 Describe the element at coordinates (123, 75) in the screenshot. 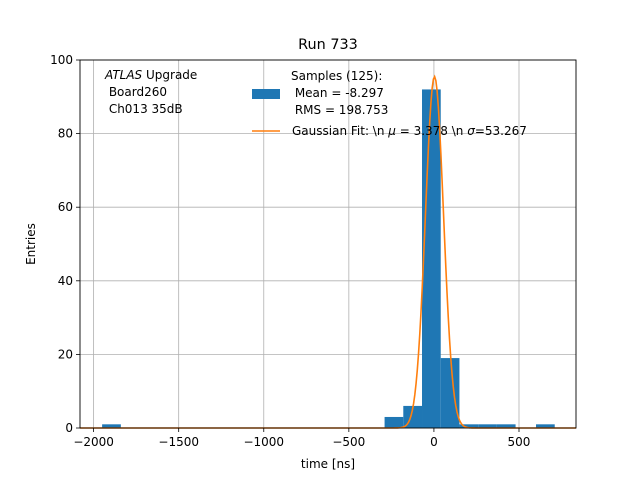

I see `atlas-label: ATLAS` at that location.